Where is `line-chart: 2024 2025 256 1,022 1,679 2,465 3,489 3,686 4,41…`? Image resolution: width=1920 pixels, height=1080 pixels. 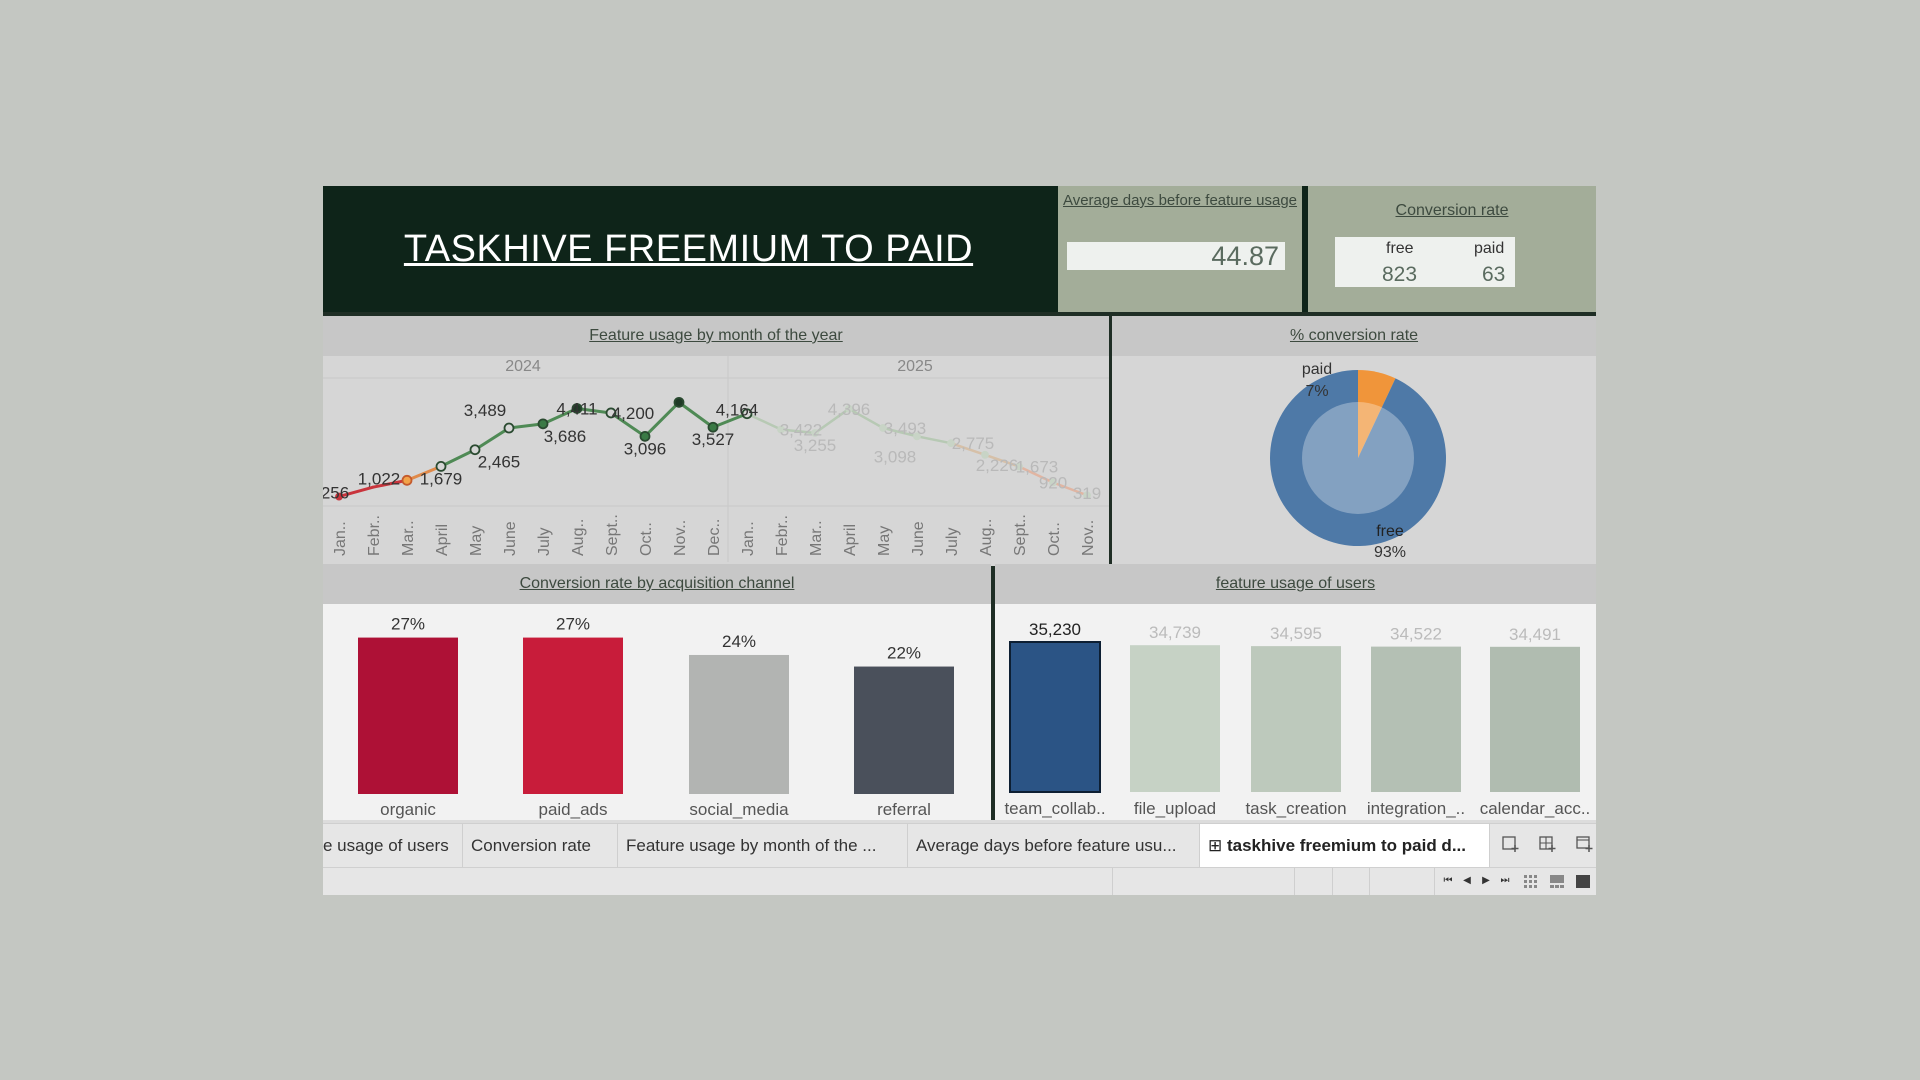 line-chart: 2024 2025 256 1,022 1,679 2,465 3,489 3,686 4,41… is located at coordinates (716, 459).